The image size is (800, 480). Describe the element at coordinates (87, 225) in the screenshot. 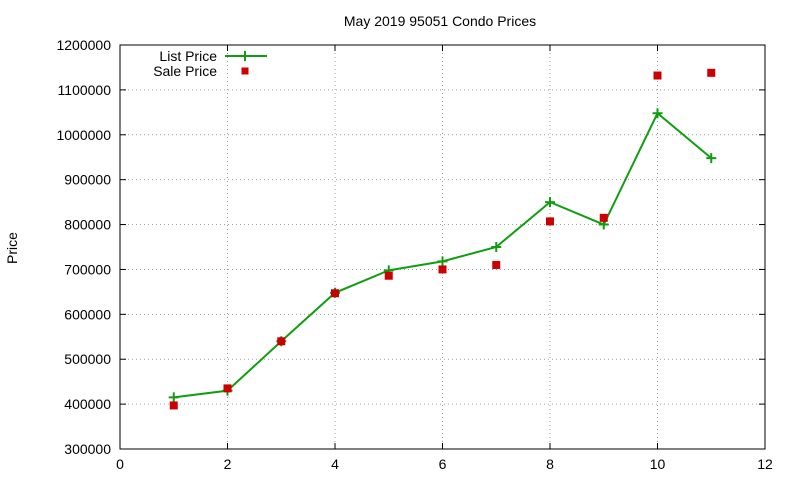

I see `y-tick-label: 800000` at that location.